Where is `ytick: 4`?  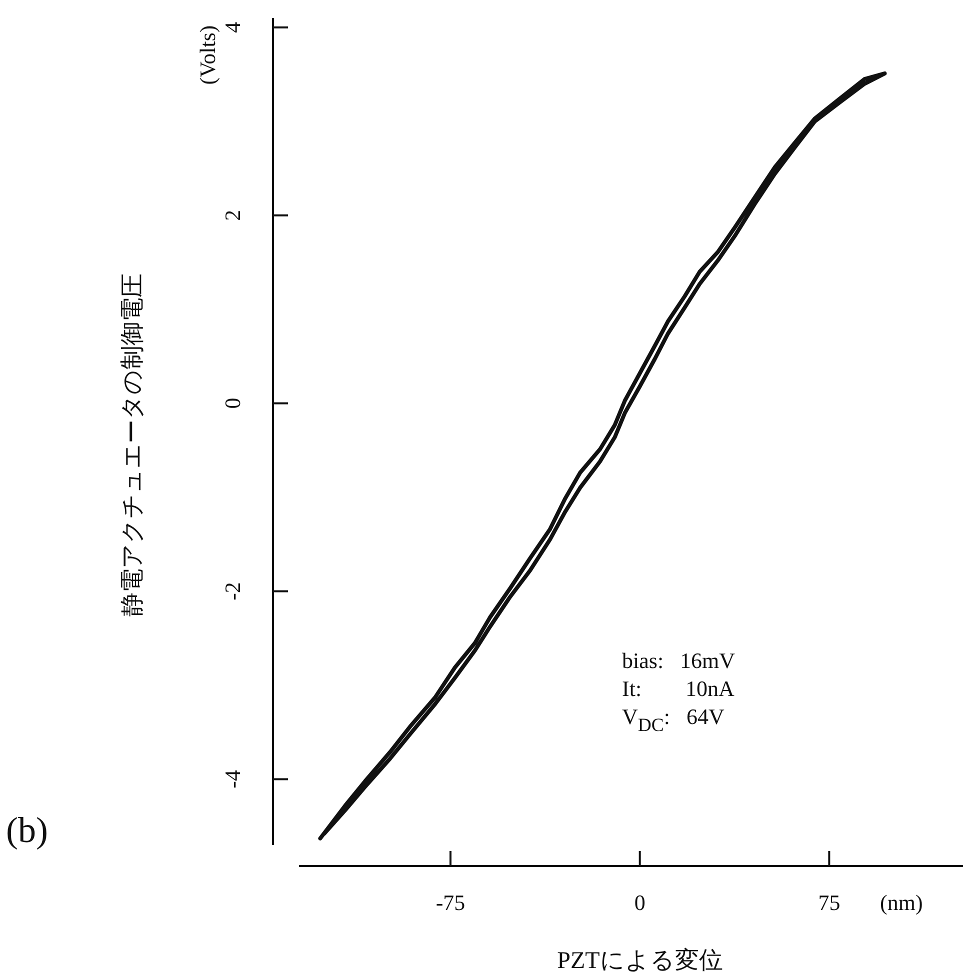
ytick: 4 is located at coordinates (232, 27).